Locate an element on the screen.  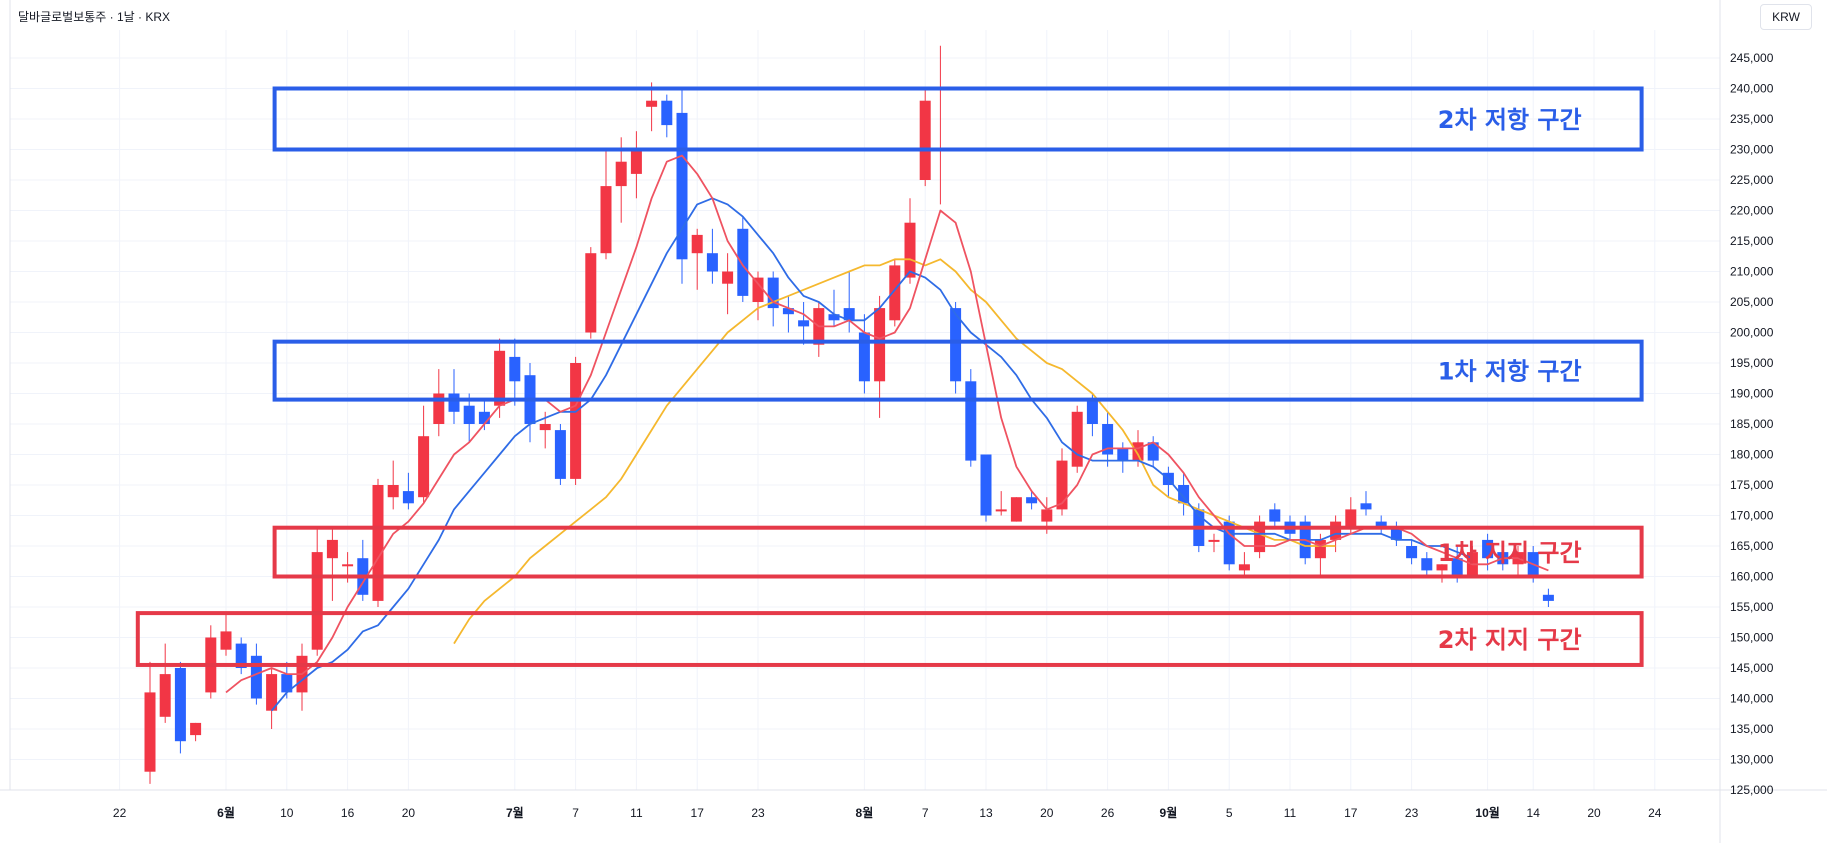
zone-support-2: 2차 지지 구간 is located at coordinates (889, 639).